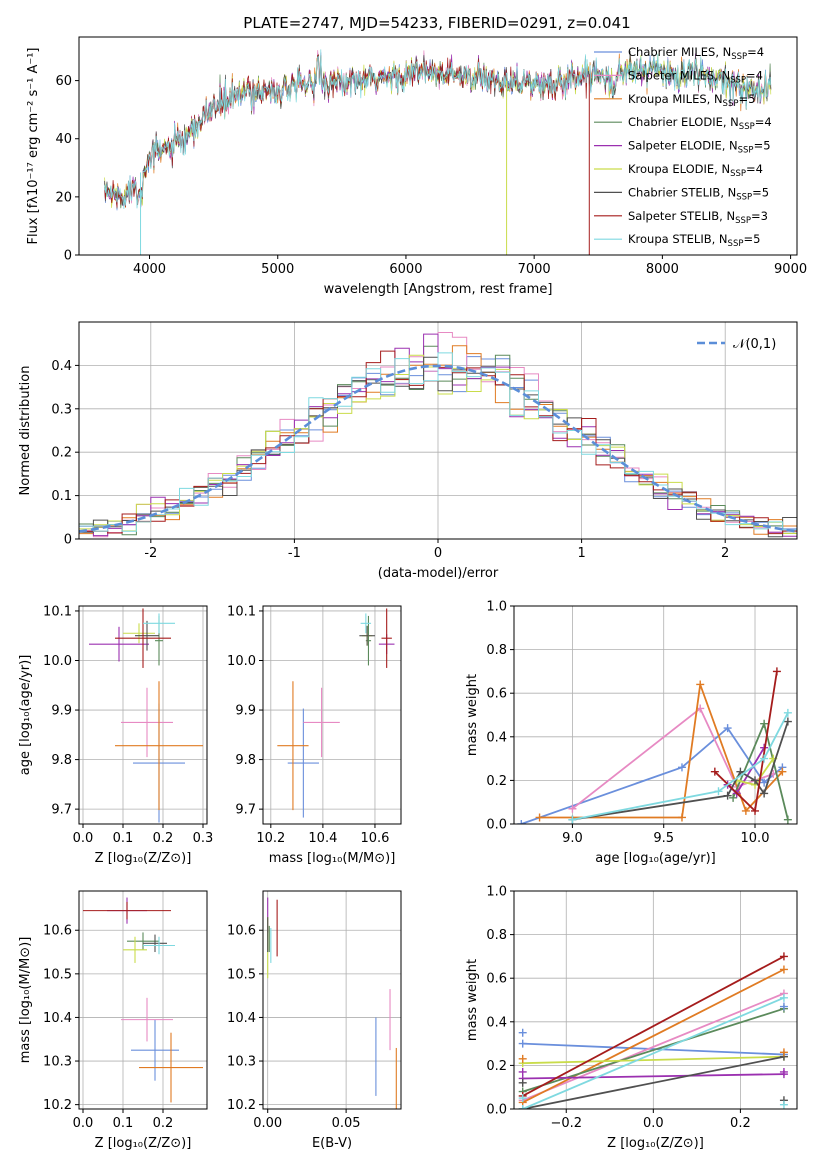 The height and width of the screenshot is (1170, 819). What do you see at coordinates (25, 715) in the screenshot?
I see `y-axis-label: age [log₁₀(age/yr)]` at bounding box center [25, 715].